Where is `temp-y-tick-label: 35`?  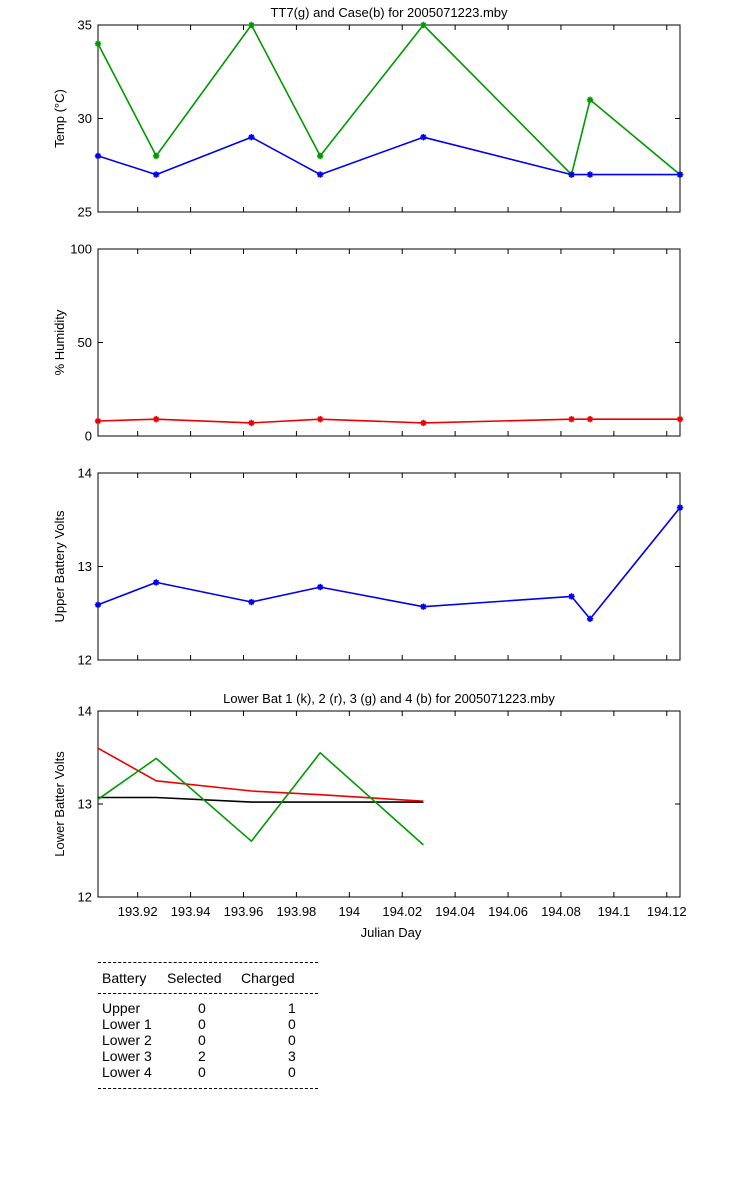 temp-y-tick-label: 35 is located at coordinates (85, 25).